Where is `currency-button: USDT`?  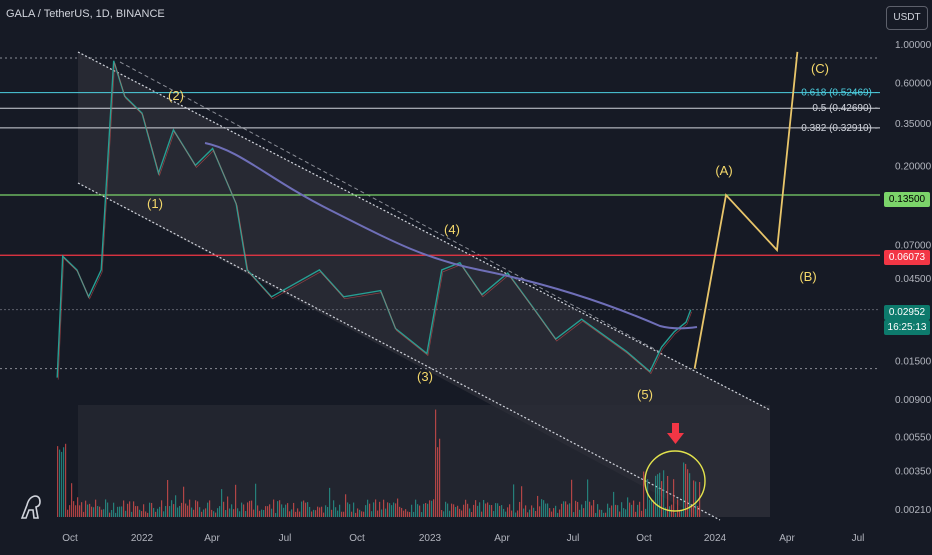
currency-button: USDT is located at coordinates (907, 18).